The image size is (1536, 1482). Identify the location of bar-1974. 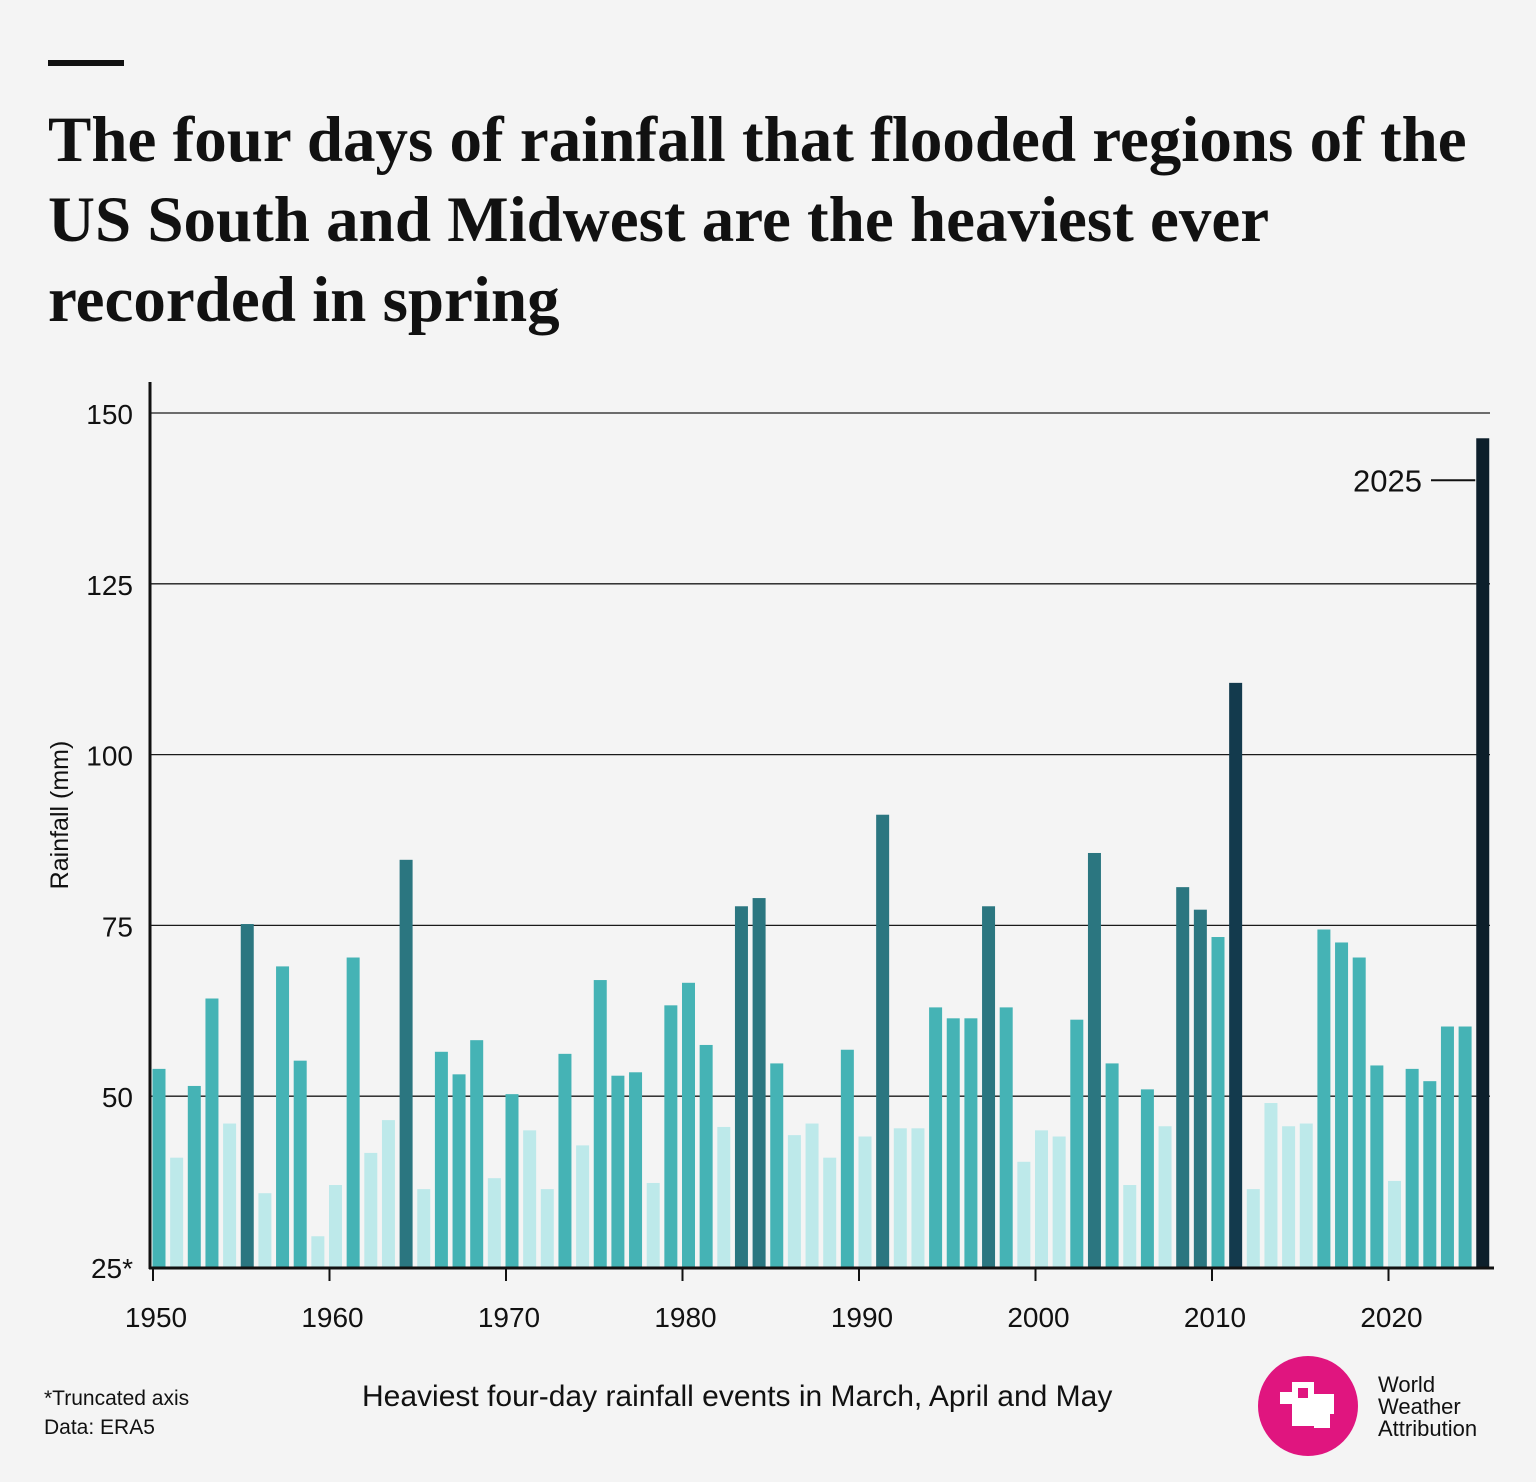
(583, 1206).